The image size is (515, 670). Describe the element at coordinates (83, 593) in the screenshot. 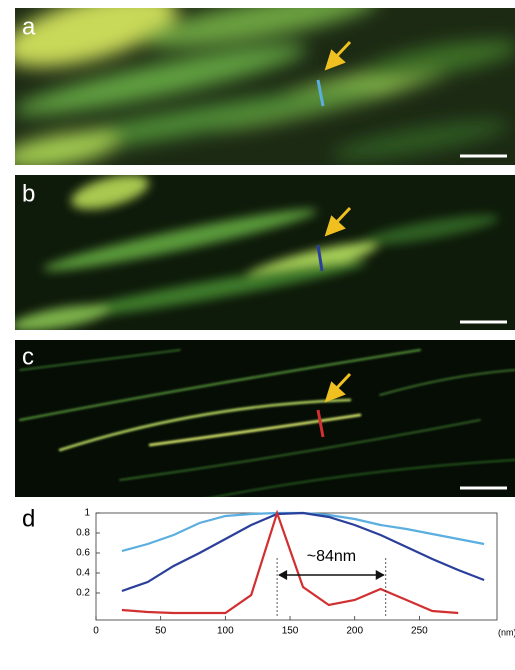

I see `y-tick-label: 0.2` at that location.